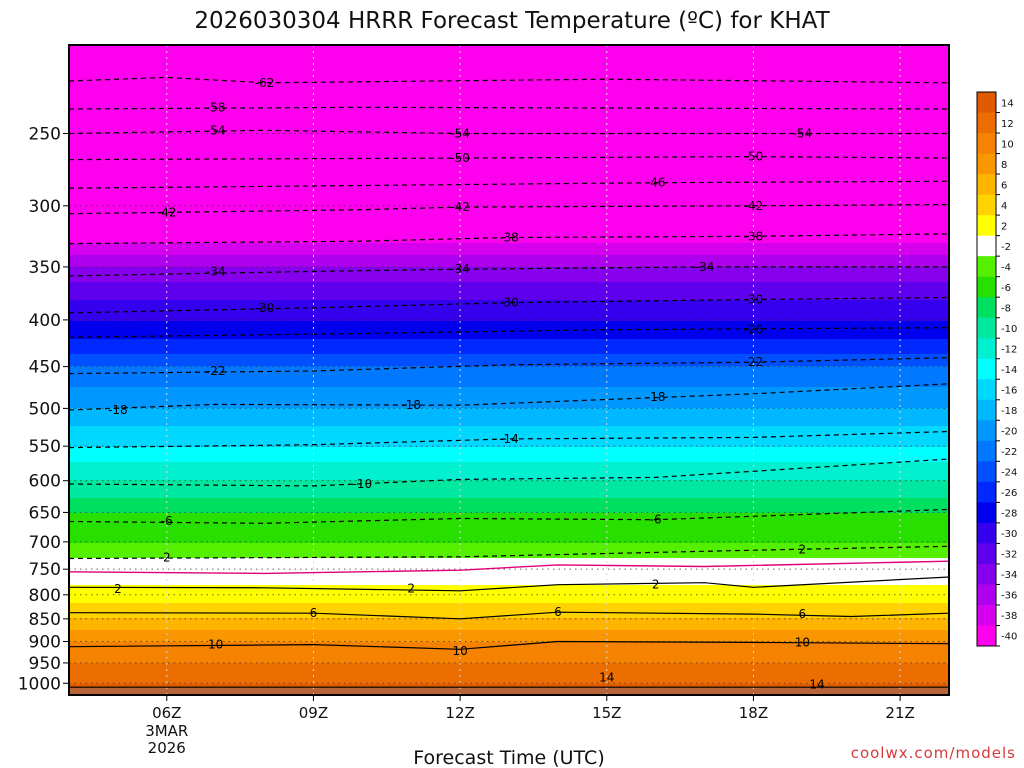  I want to click on colorbar-label: 12, so click(1007, 124).